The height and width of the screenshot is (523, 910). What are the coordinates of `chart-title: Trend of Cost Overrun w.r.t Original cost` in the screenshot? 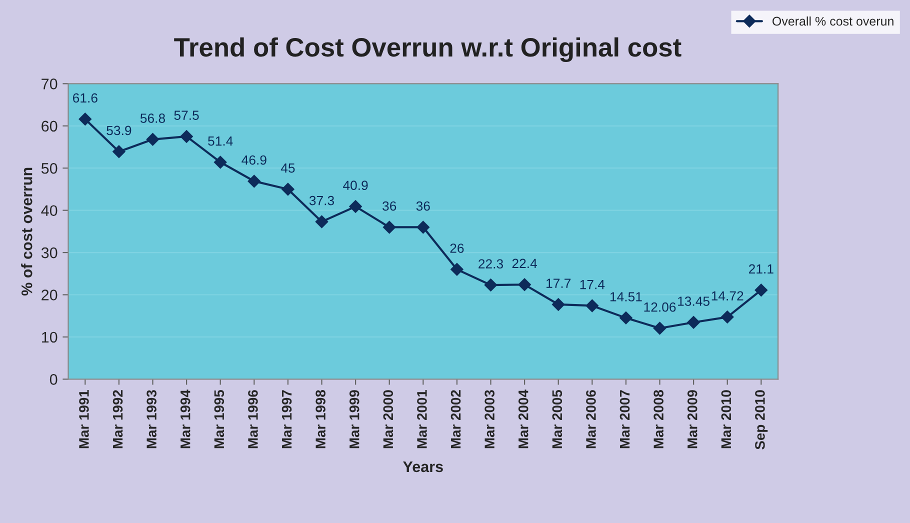 It's located at (428, 49).